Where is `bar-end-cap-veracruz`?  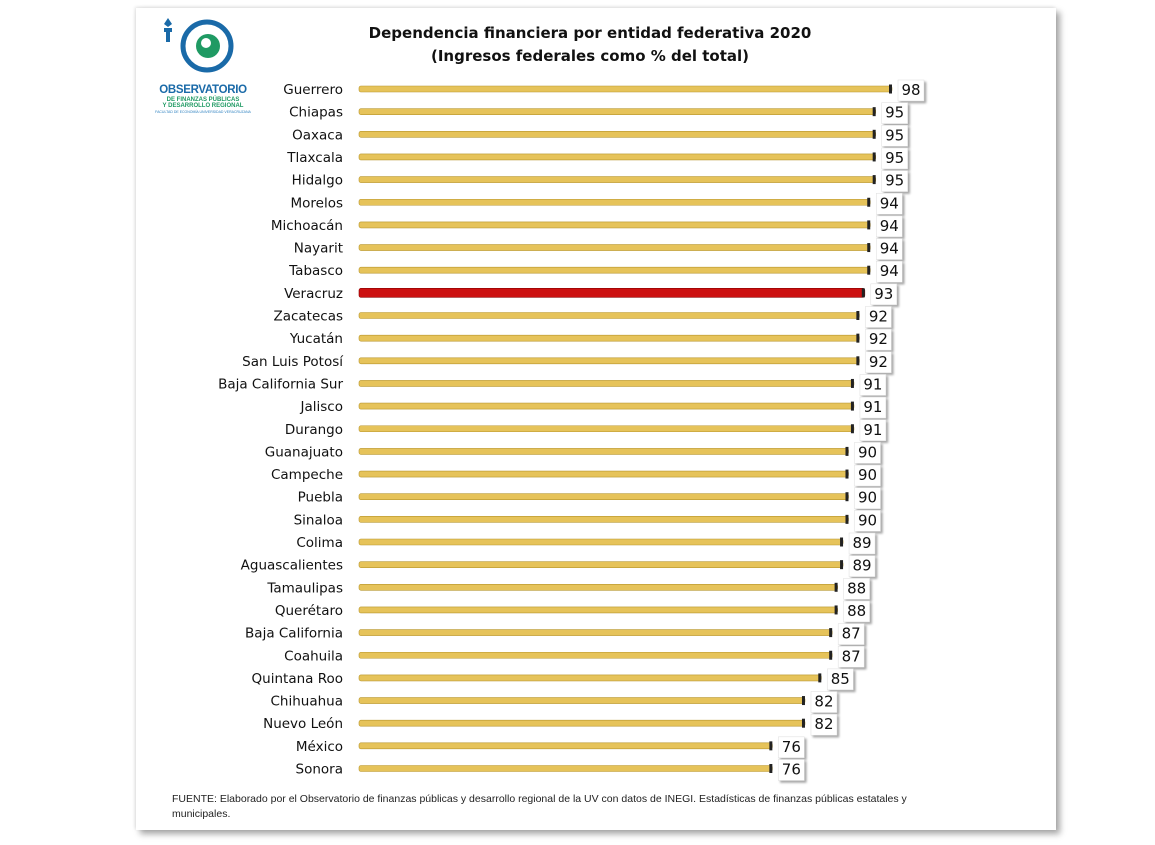 bar-end-cap-veracruz is located at coordinates (863, 293).